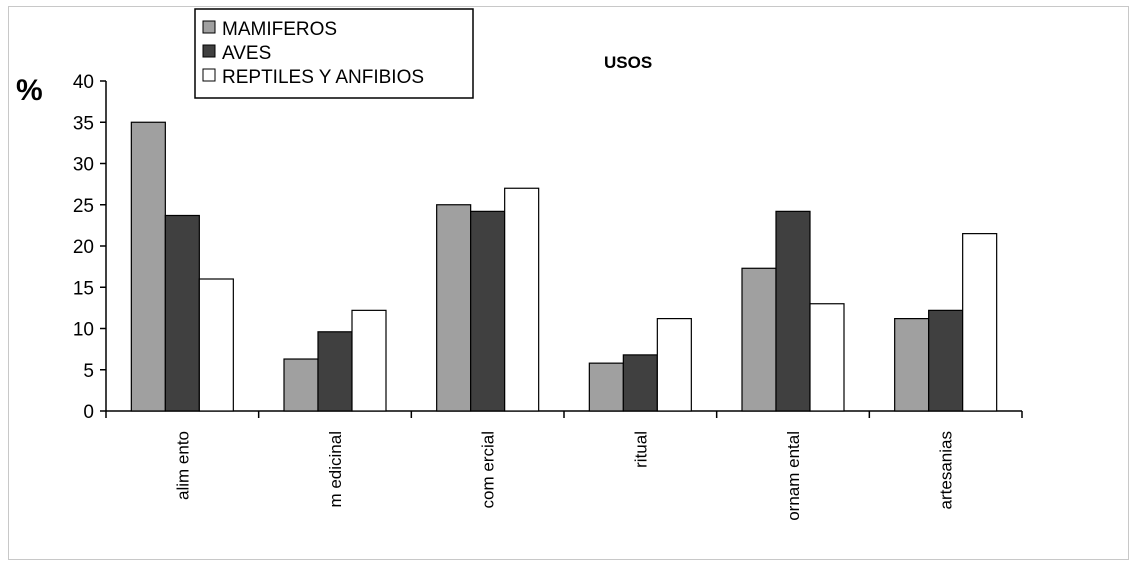  Describe the element at coordinates (279, 29) in the screenshot. I see `legend-label-mamiferos: MAMIFEROS` at that location.